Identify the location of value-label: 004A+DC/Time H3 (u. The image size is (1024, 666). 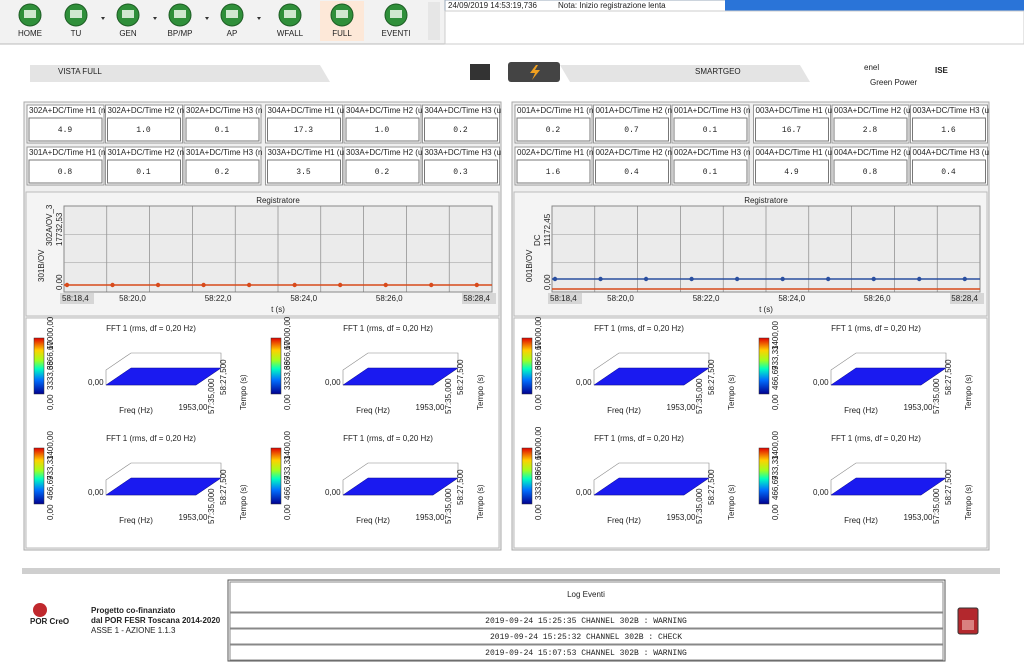
(951, 152).